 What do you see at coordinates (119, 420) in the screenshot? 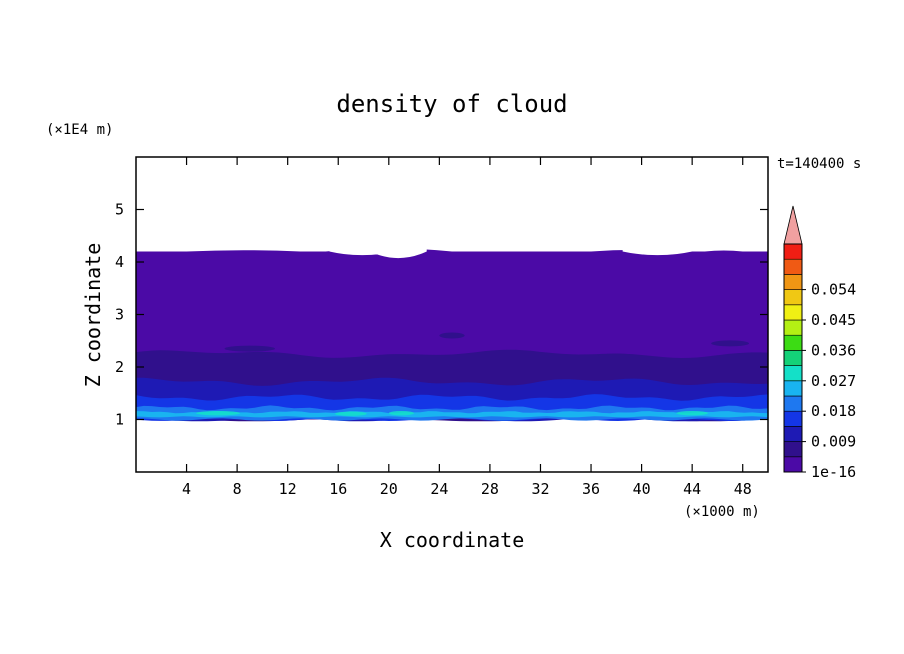
I see `y-tick-label: 1` at bounding box center [119, 420].